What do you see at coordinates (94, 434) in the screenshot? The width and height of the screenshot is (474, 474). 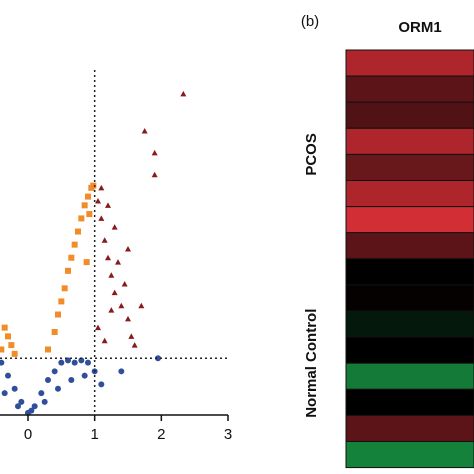 I see `x-tick-label: 1` at bounding box center [94, 434].